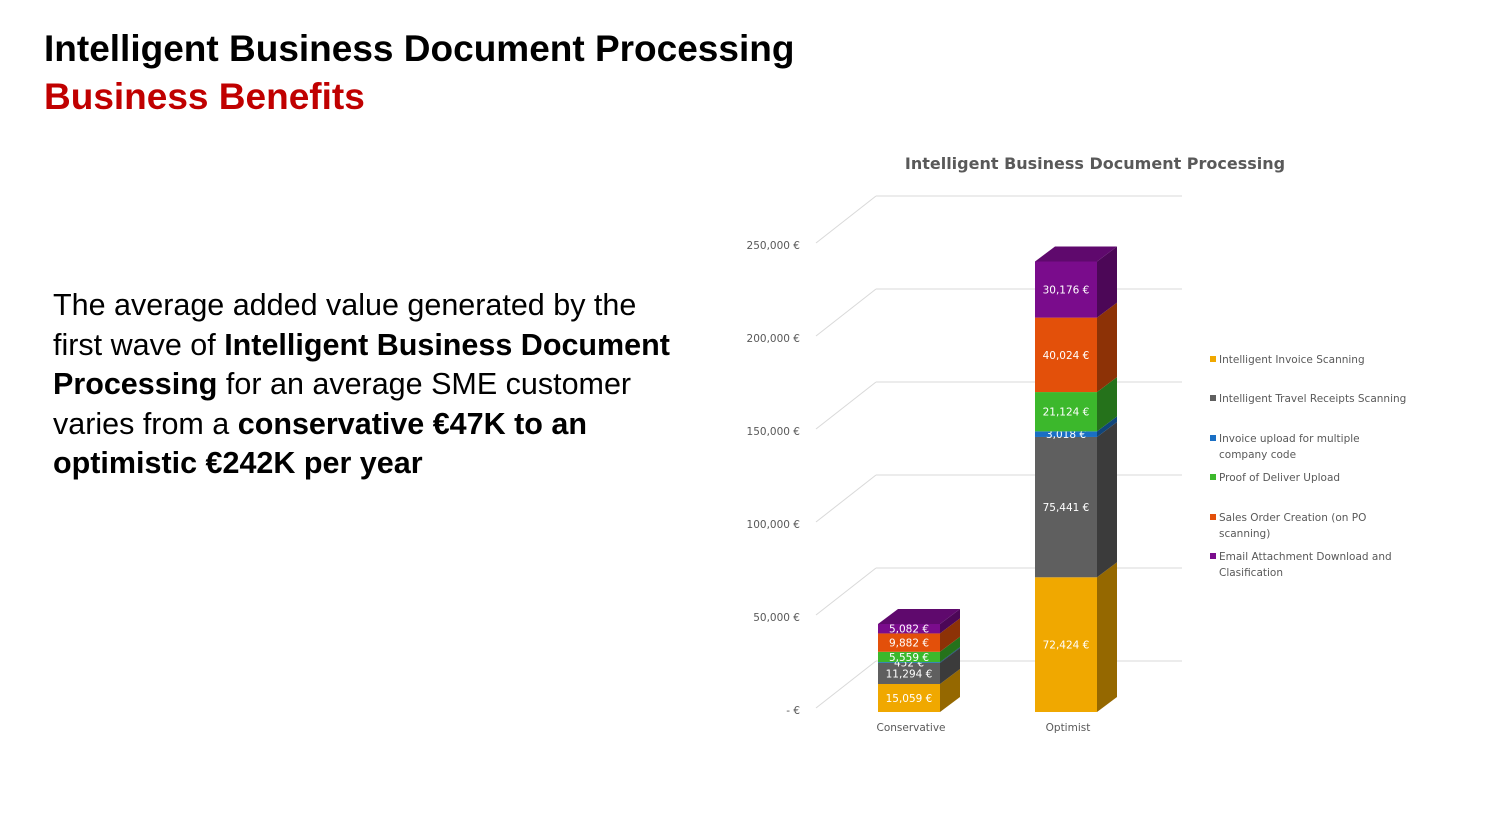  Describe the element at coordinates (910, 728) in the screenshot. I see `category-label: Conservative` at that location.